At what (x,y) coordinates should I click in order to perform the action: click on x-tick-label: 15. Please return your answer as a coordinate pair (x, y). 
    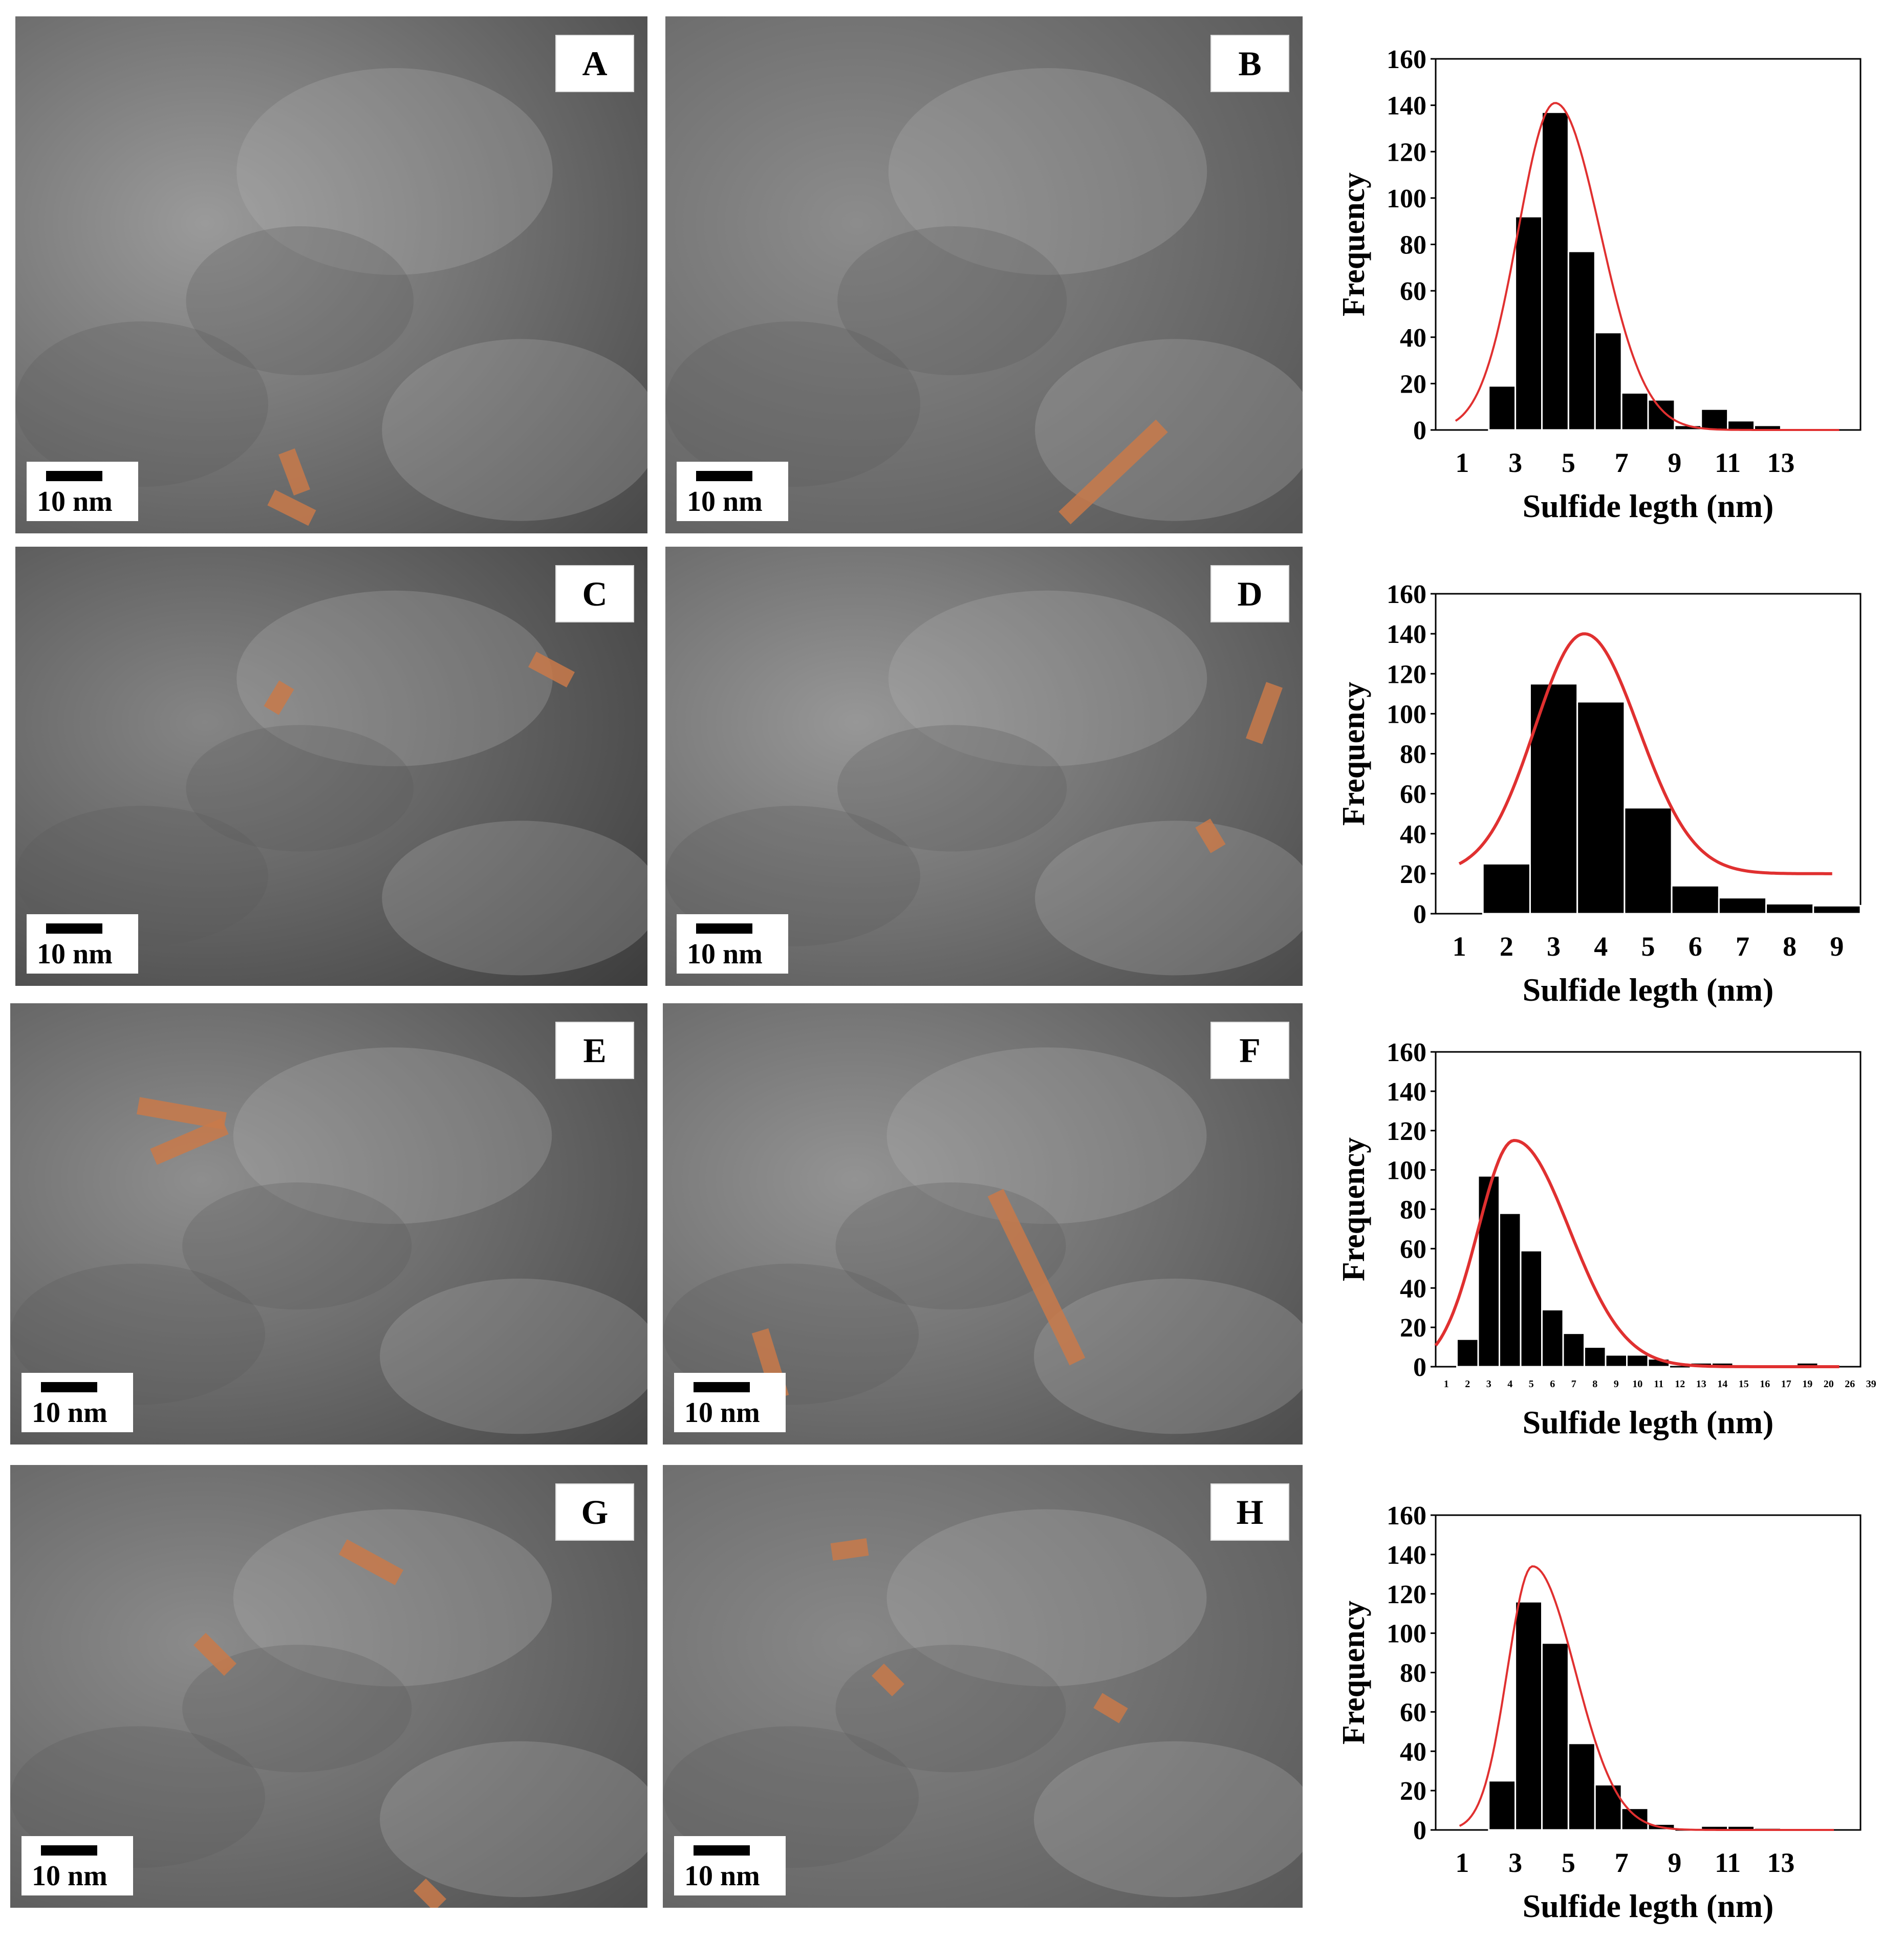
    Looking at the image, I should click on (1744, 1384).